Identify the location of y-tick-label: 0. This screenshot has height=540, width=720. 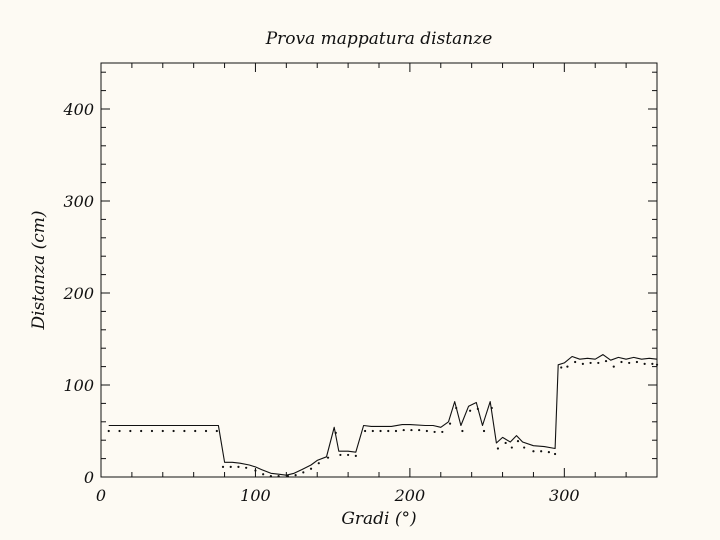
(89, 477).